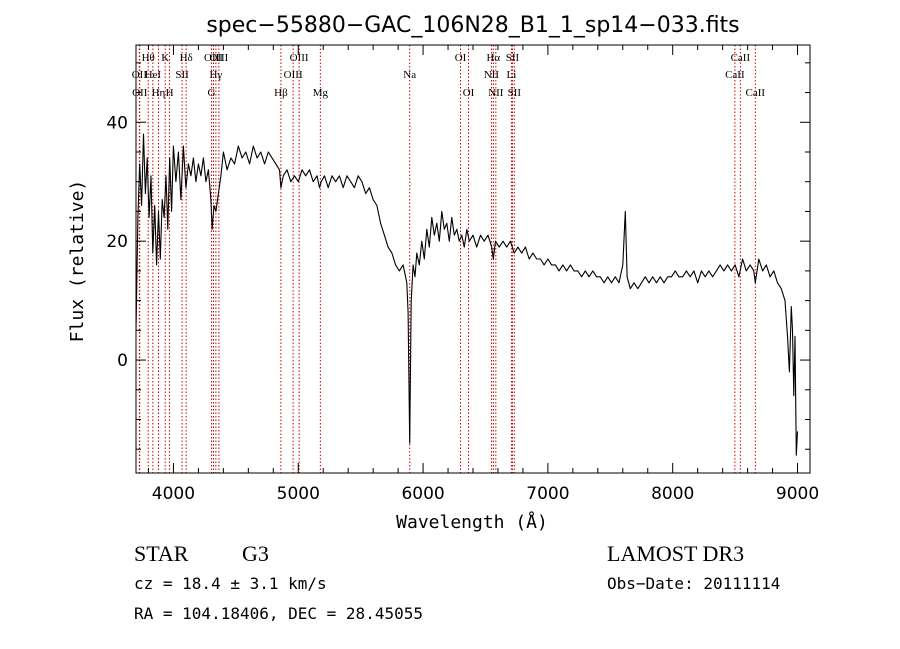  What do you see at coordinates (278, 613) in the screenshot?
I see `coordinates: RA = 104.18406, DEC = 28.45055` at bounding box center [278, 613].